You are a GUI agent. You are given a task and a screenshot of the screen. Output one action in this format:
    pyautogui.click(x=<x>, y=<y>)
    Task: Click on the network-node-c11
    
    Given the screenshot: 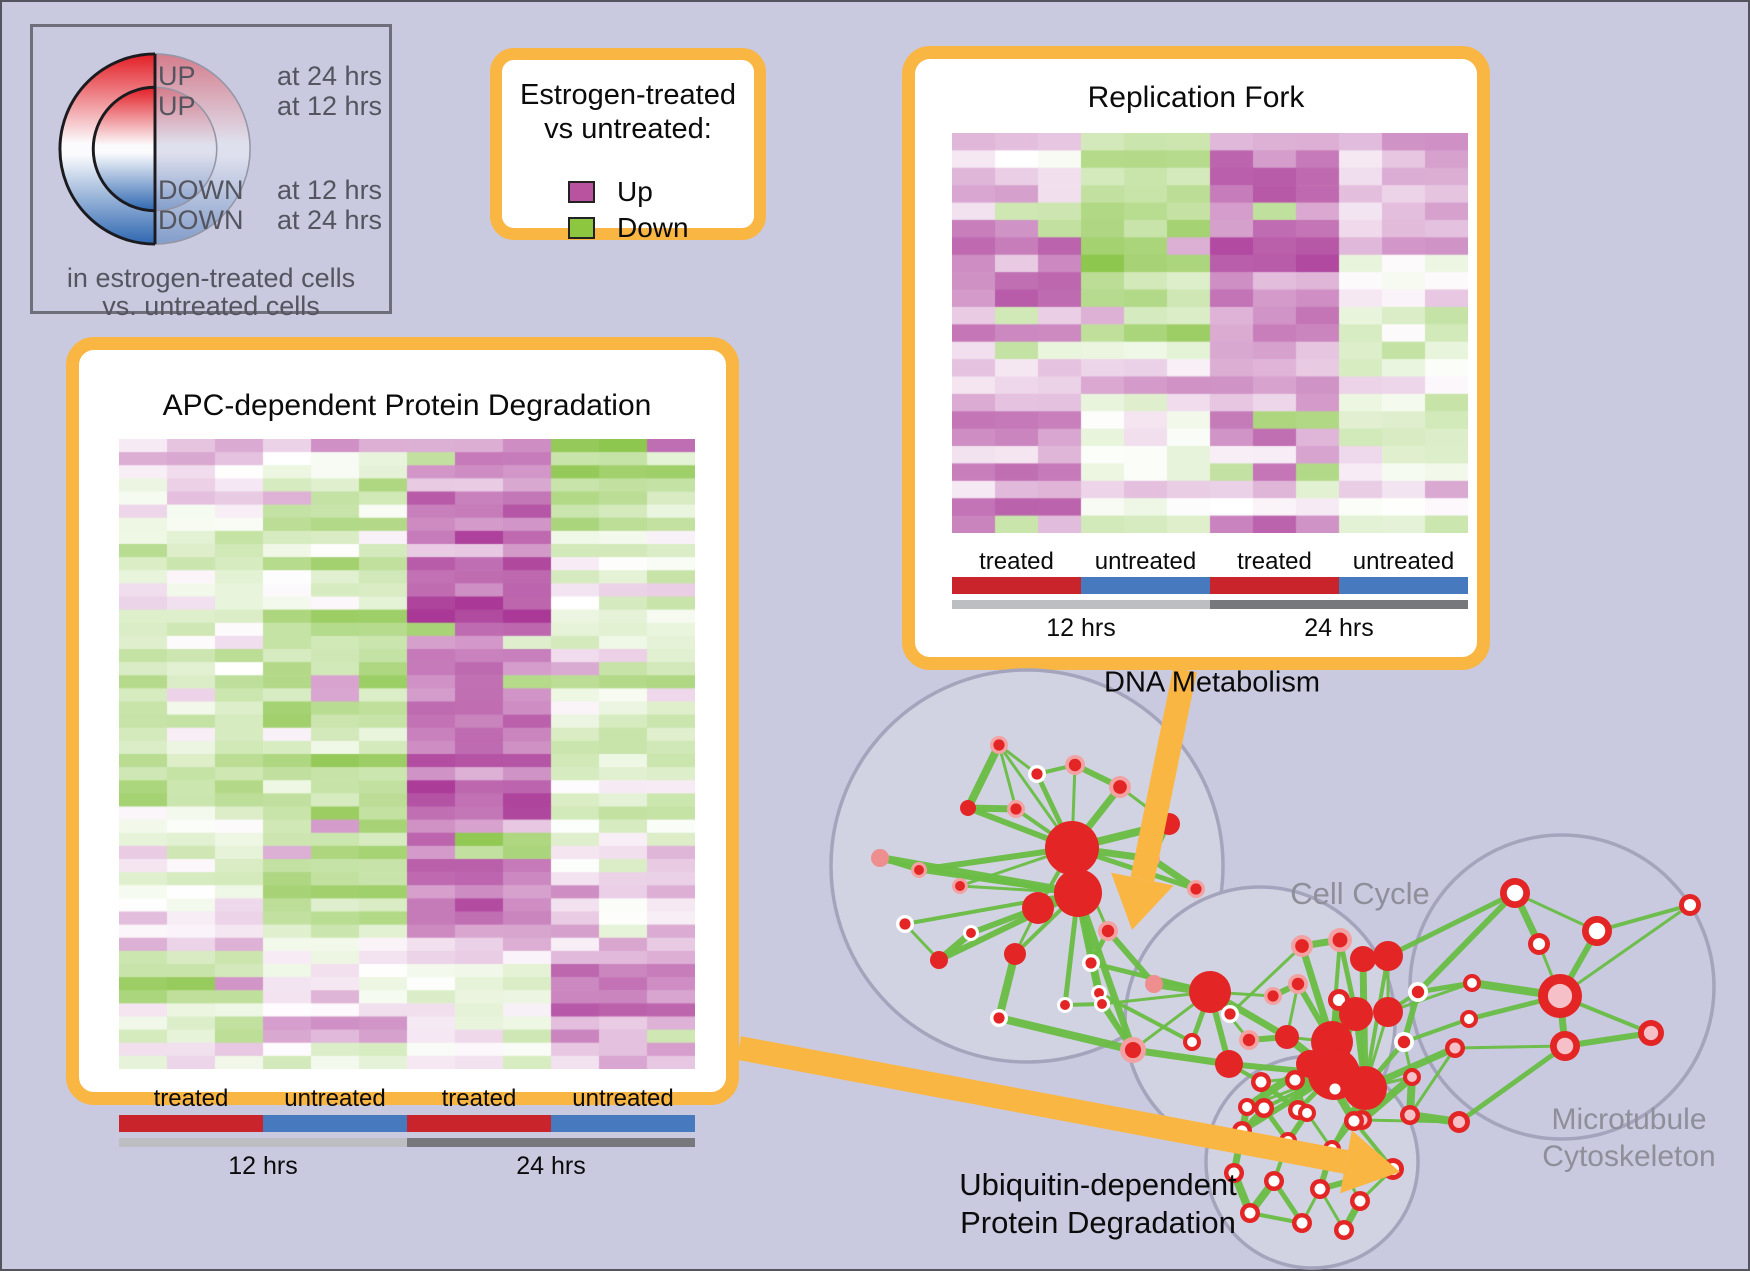 What is the action you would take?
    pyautogui.click(x=1334, y=1074)
    